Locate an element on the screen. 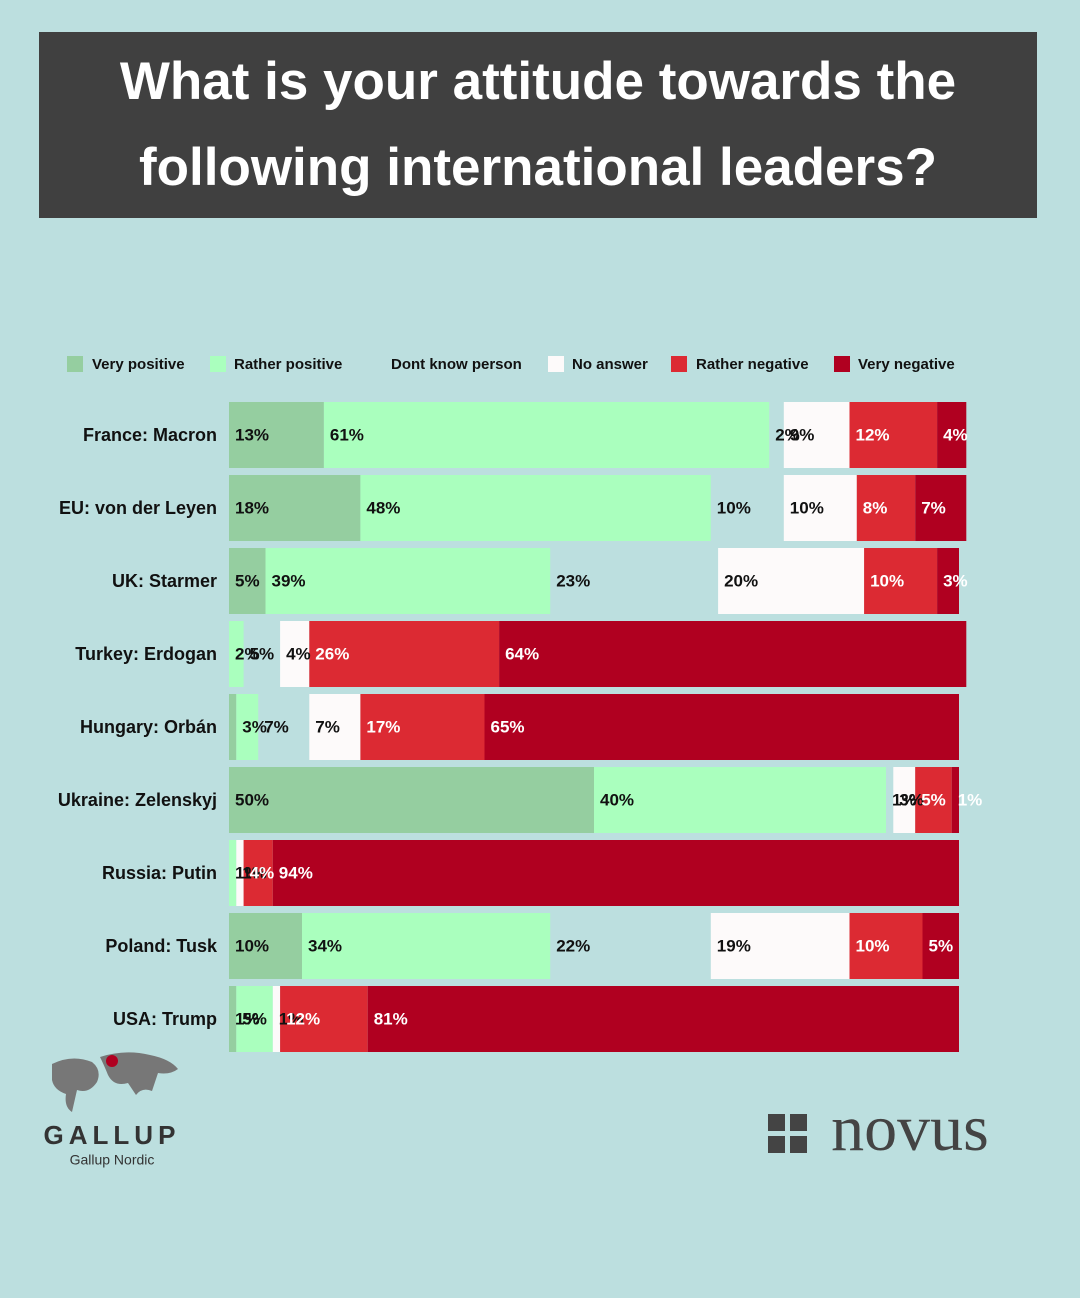  novus-text: novus is located at coordinates (910, 1128).